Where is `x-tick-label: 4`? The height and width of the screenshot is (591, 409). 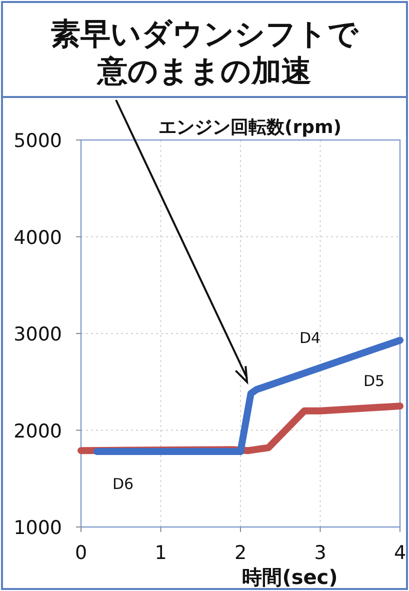 x-tick-label: 4 is located at coordinates (400, 553).